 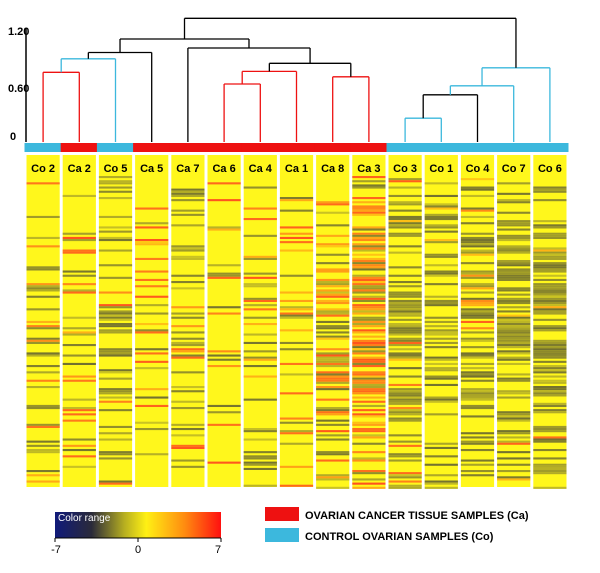 What do you see at coordinates (477, 321) in the screenshot?
I see `heatmap-column` at bounding box center [477, 321].